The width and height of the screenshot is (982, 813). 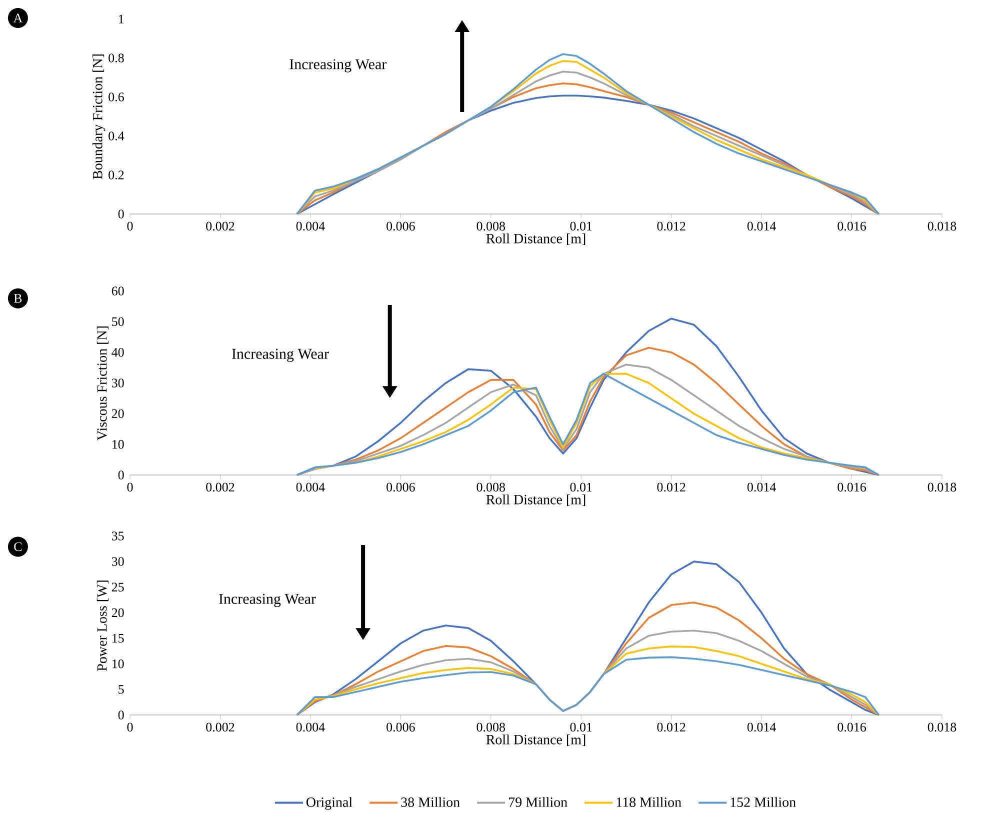 What do you see at coordinates (649, 802) in the screenshot?
I see `legend-label: 118 Million` at bounding box center [649, 802].